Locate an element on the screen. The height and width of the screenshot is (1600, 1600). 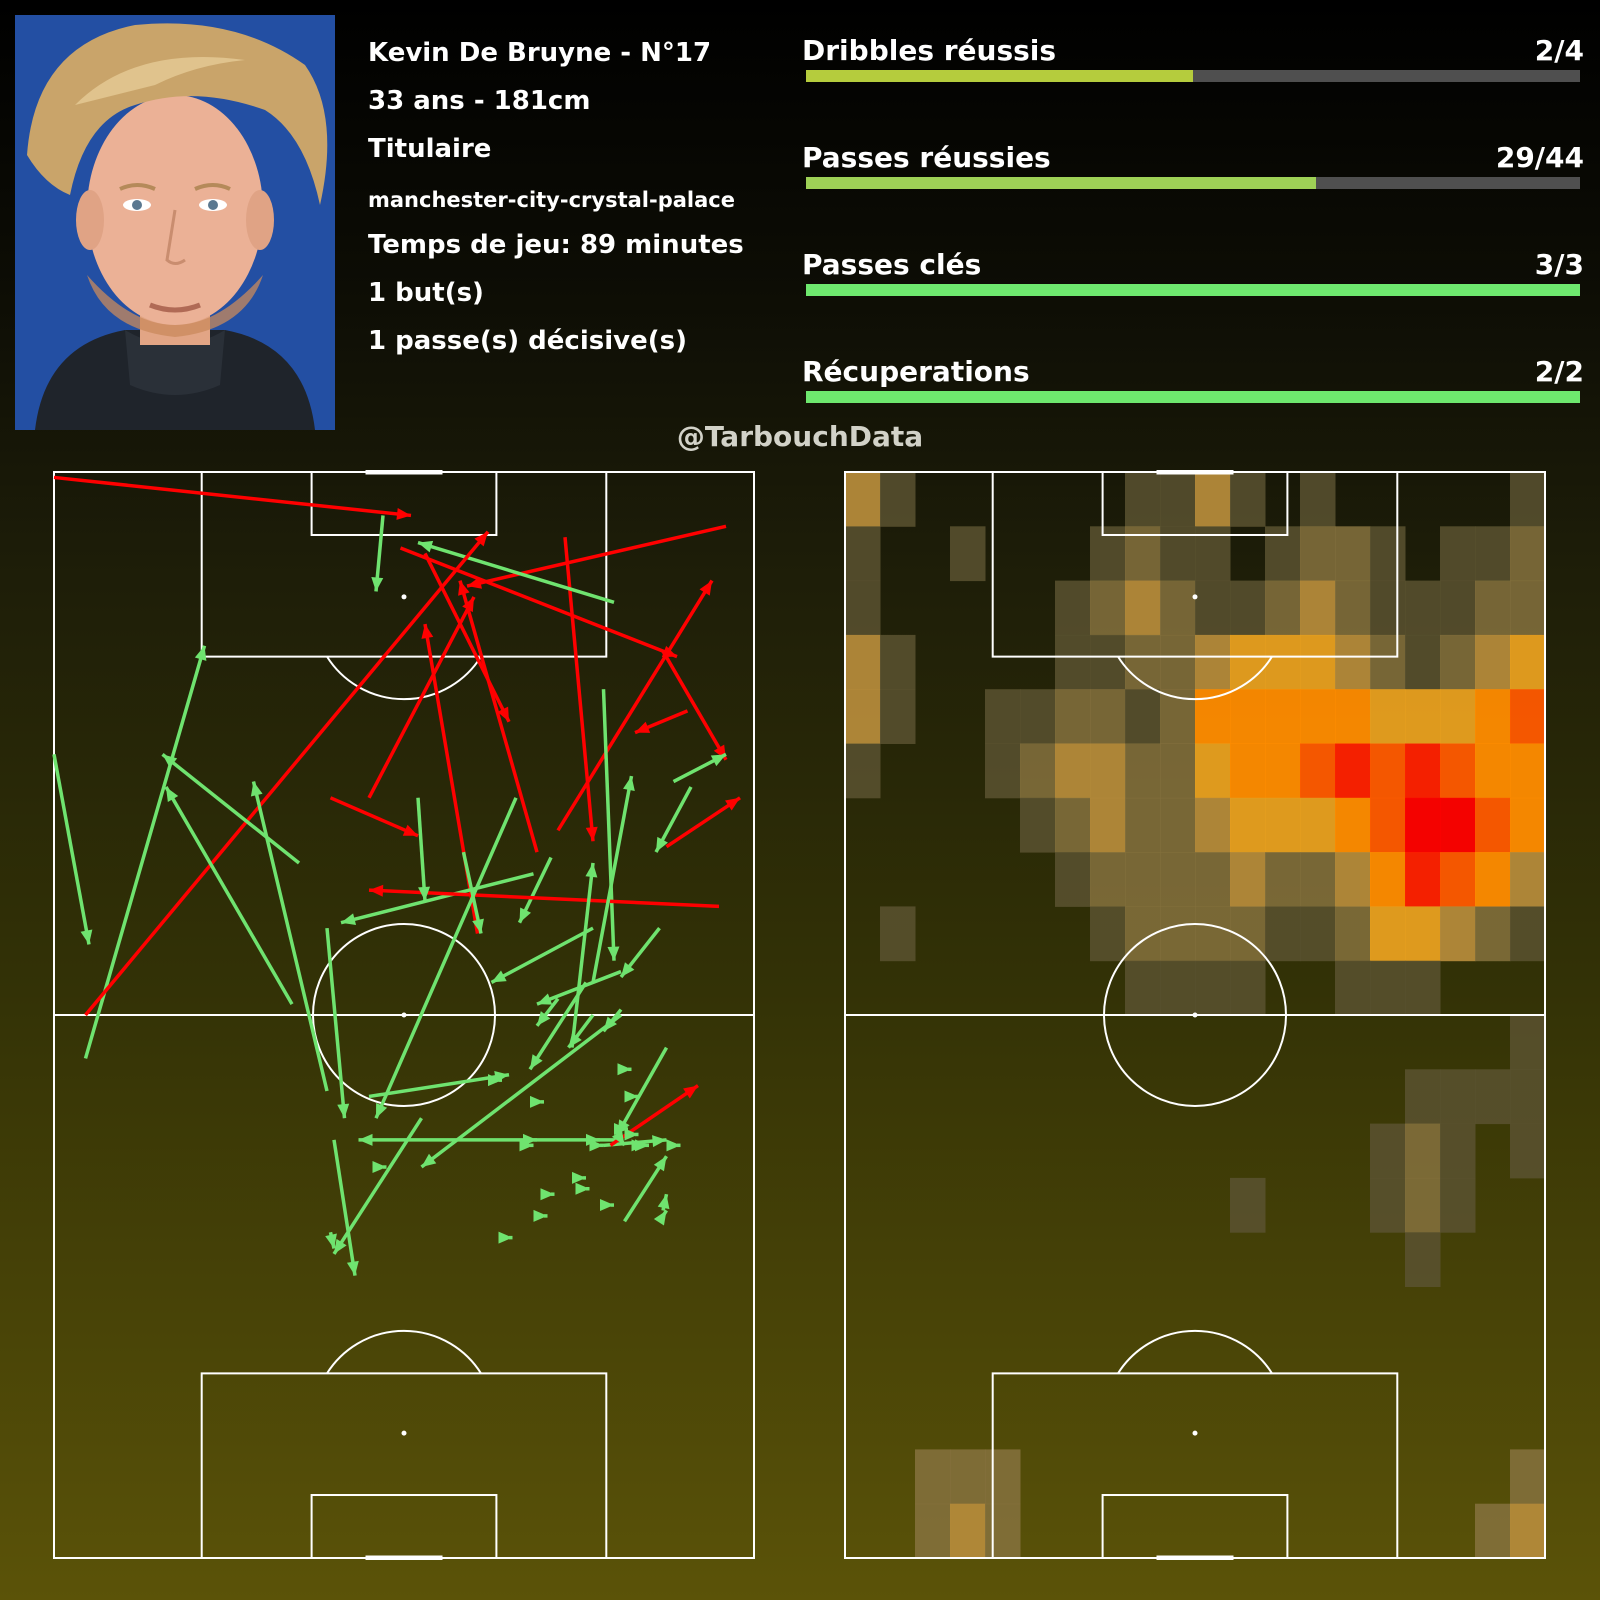
player-photo is located at coordinates (175, 222).